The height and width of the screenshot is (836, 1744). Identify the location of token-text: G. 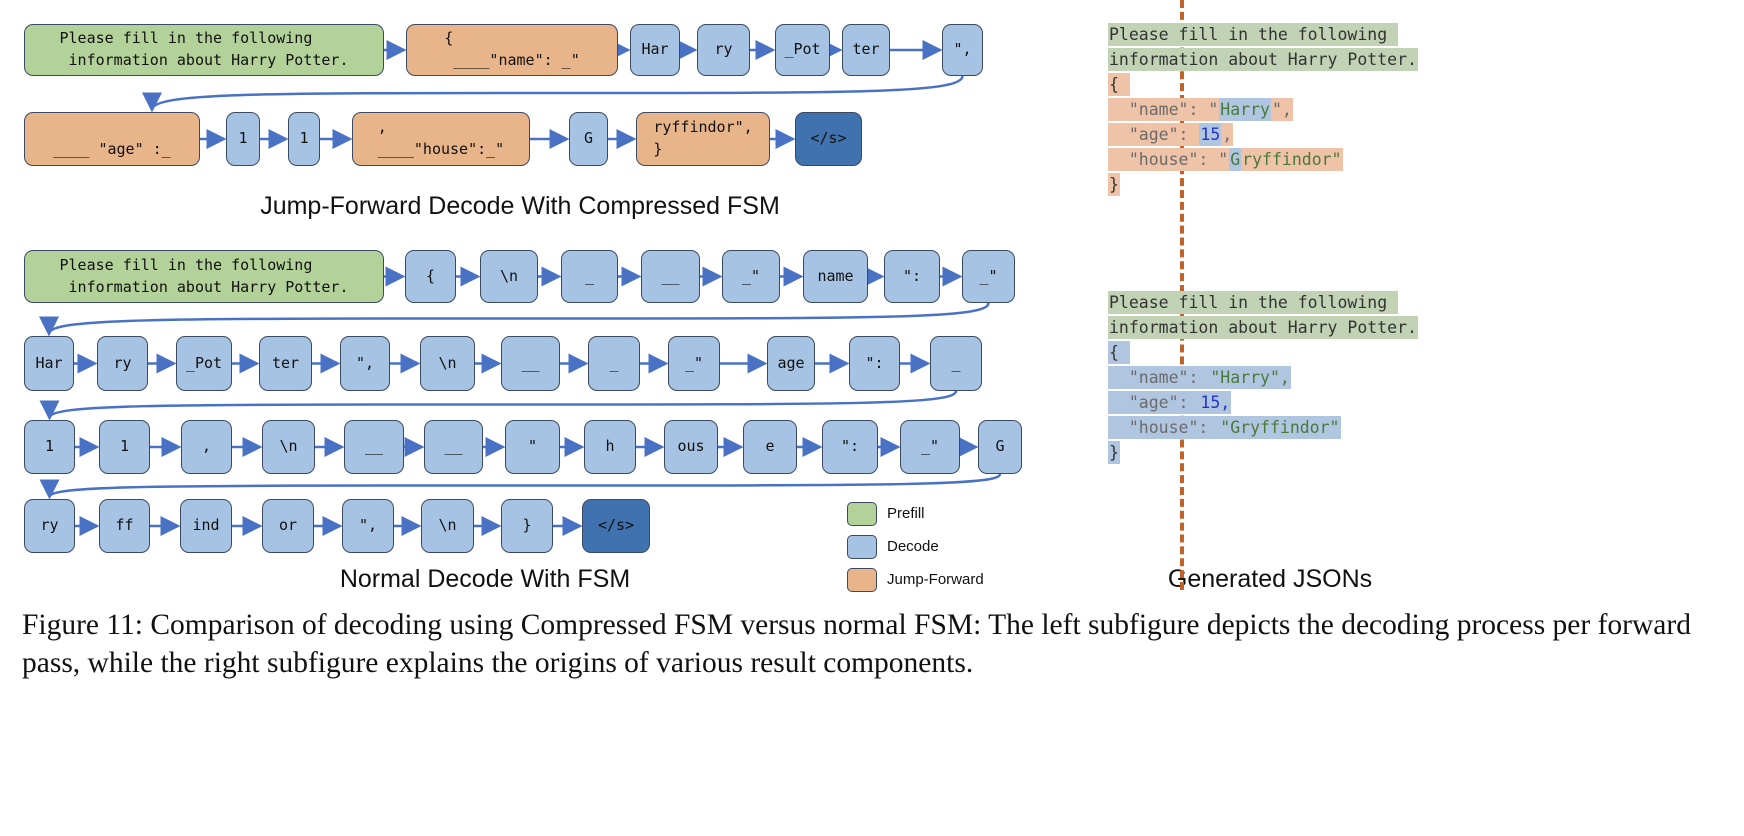
(1000, 446).